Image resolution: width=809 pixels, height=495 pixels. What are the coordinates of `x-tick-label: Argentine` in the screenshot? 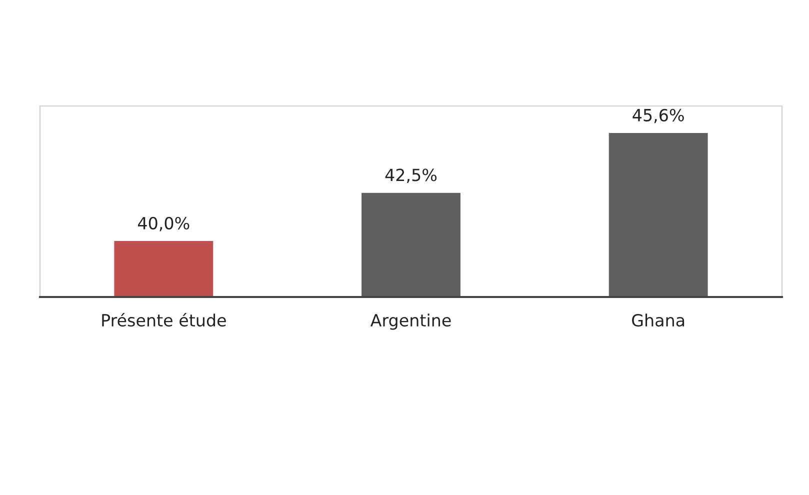 It's located at (410, 322).